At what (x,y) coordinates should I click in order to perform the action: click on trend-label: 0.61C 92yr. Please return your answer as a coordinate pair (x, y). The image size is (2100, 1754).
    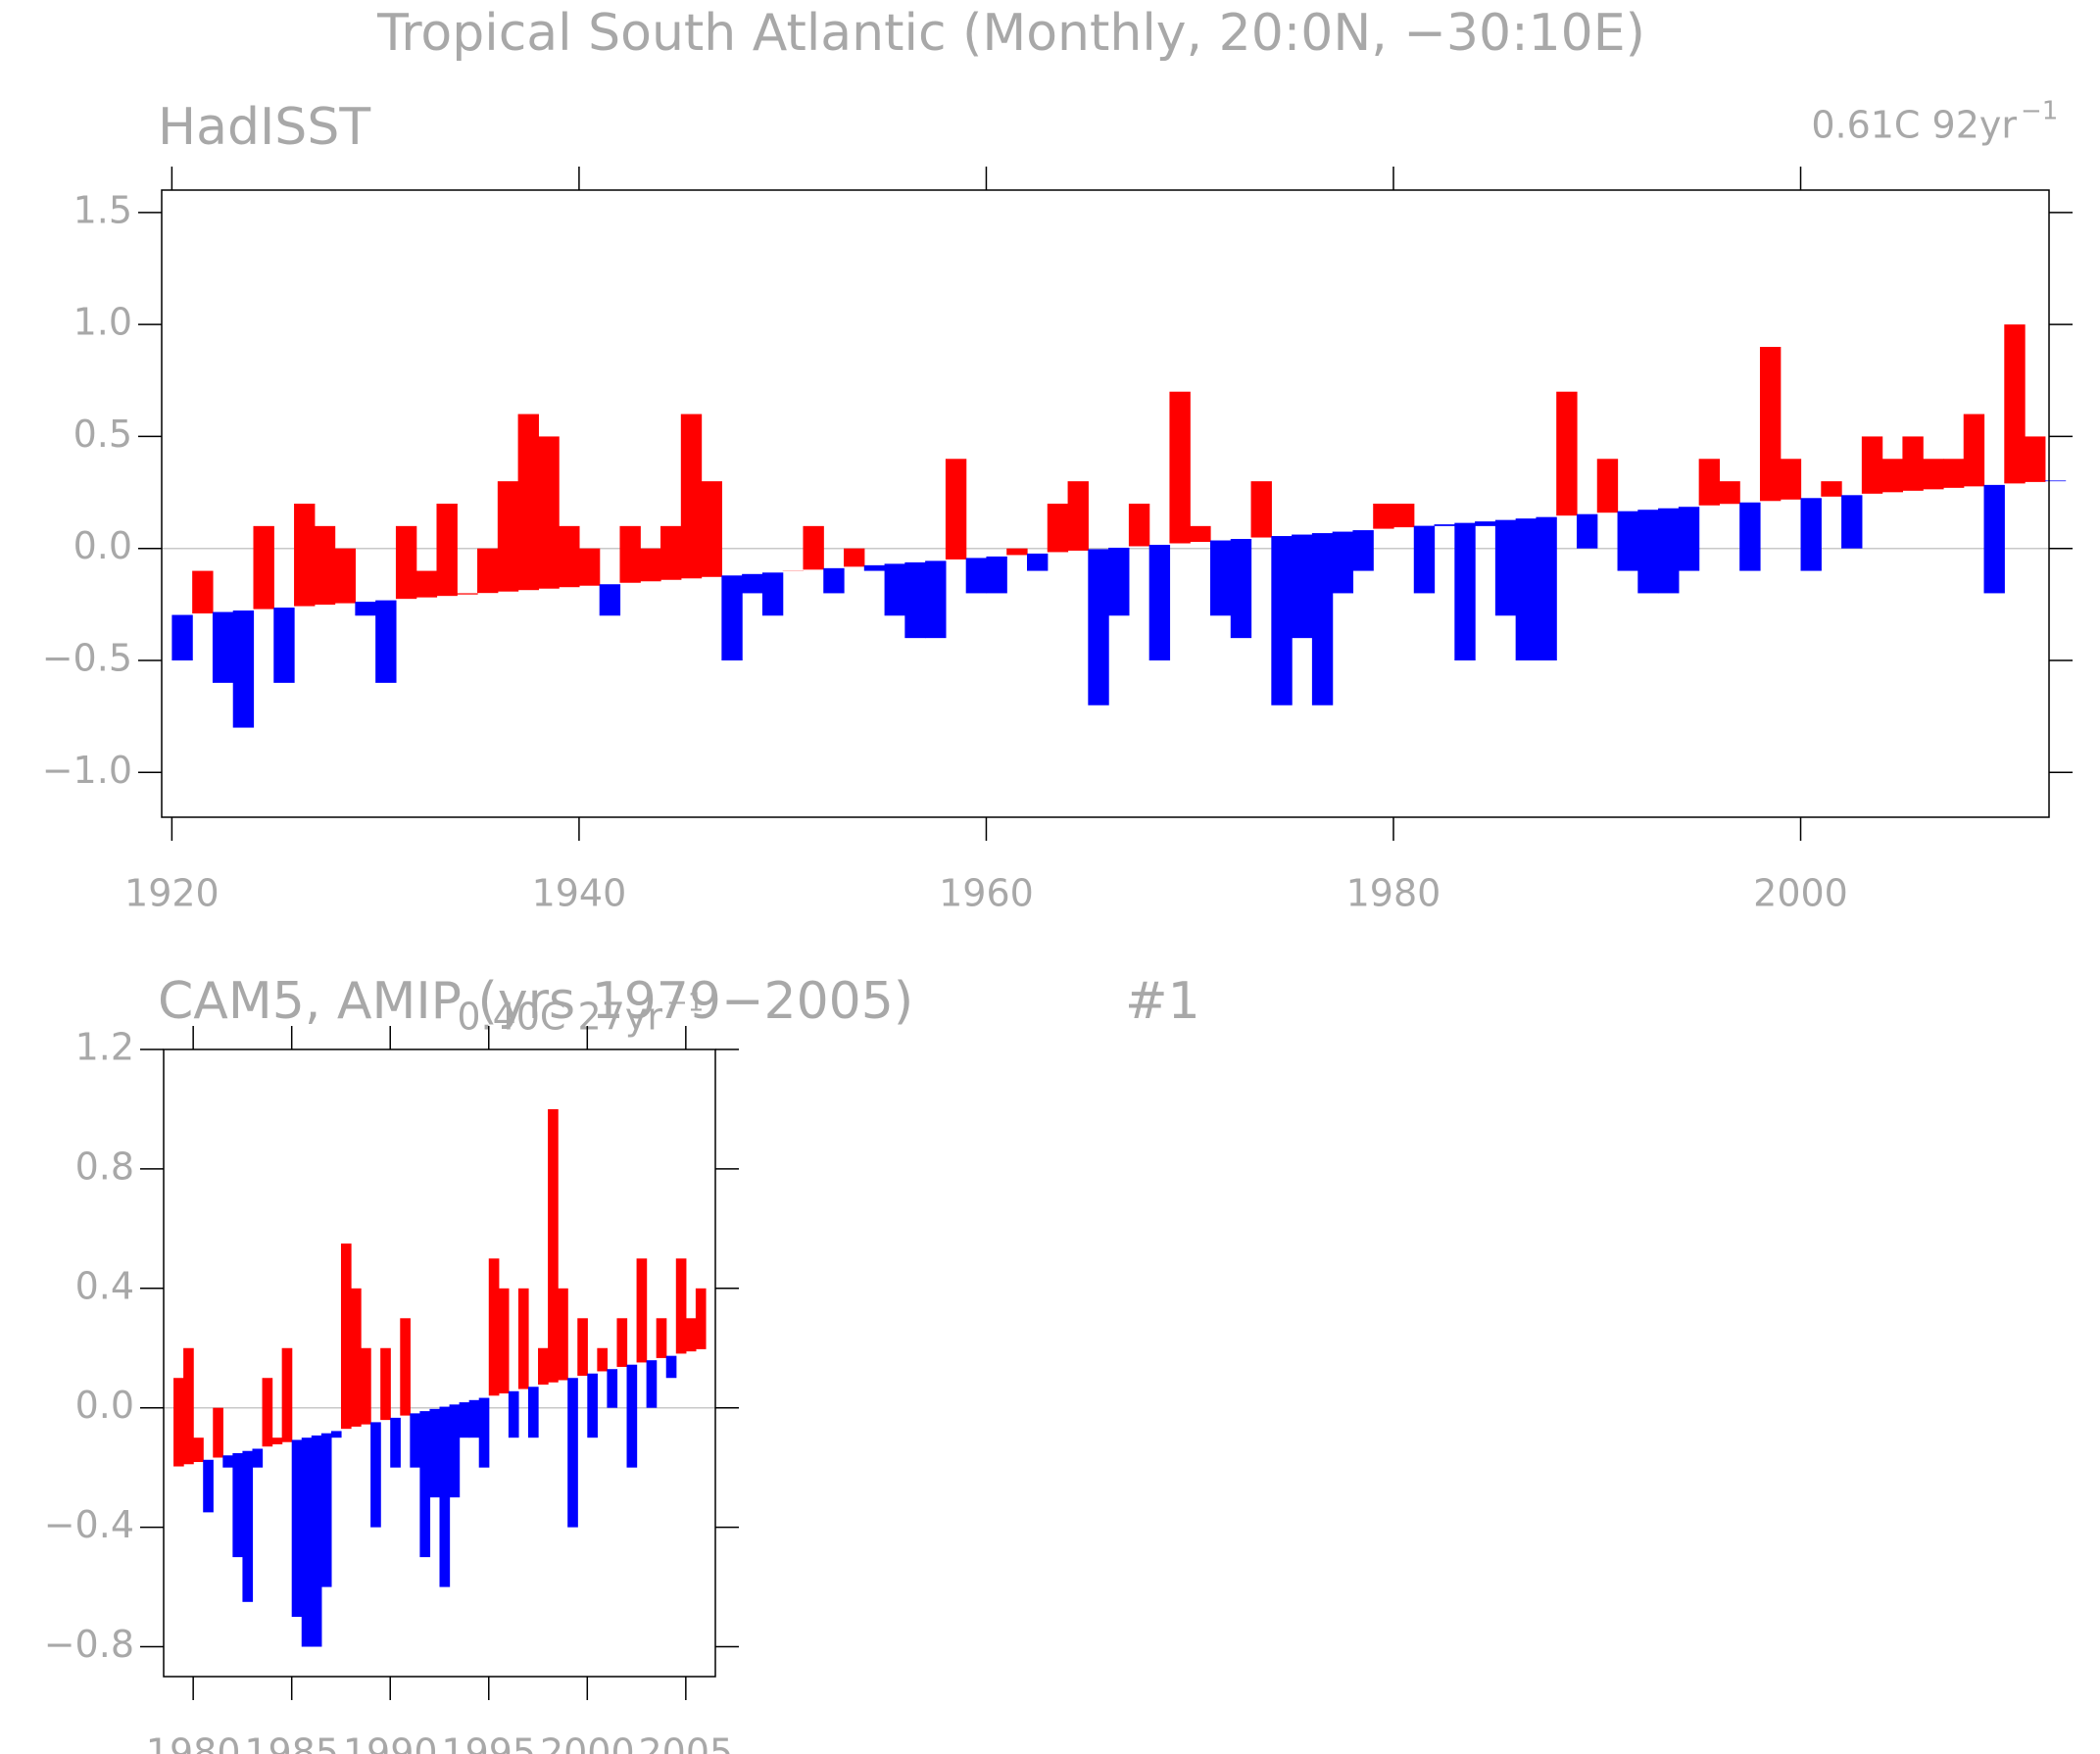
    Looking at the image, I should click on (1914, 125).